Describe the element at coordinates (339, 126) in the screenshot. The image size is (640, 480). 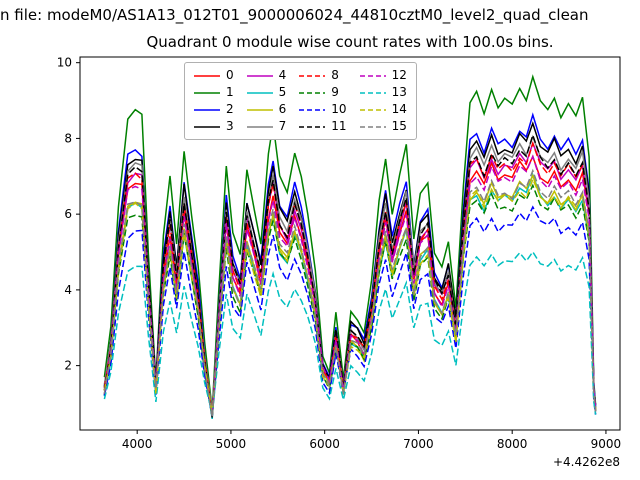
I see `legend-label: 11` at that location.